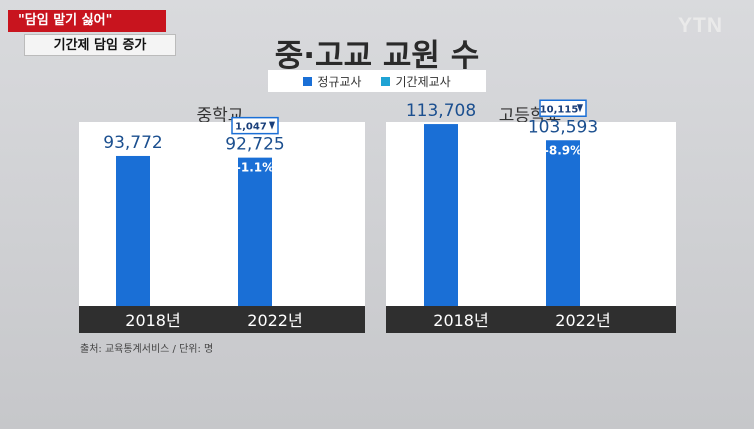 The width and height of the screenshot is (754, 429). What do you see at coordinates (100, 45) in the screenshot?
I see `news-tag-sub: 기간제 담임 증가` at bounding box center [100, 45].